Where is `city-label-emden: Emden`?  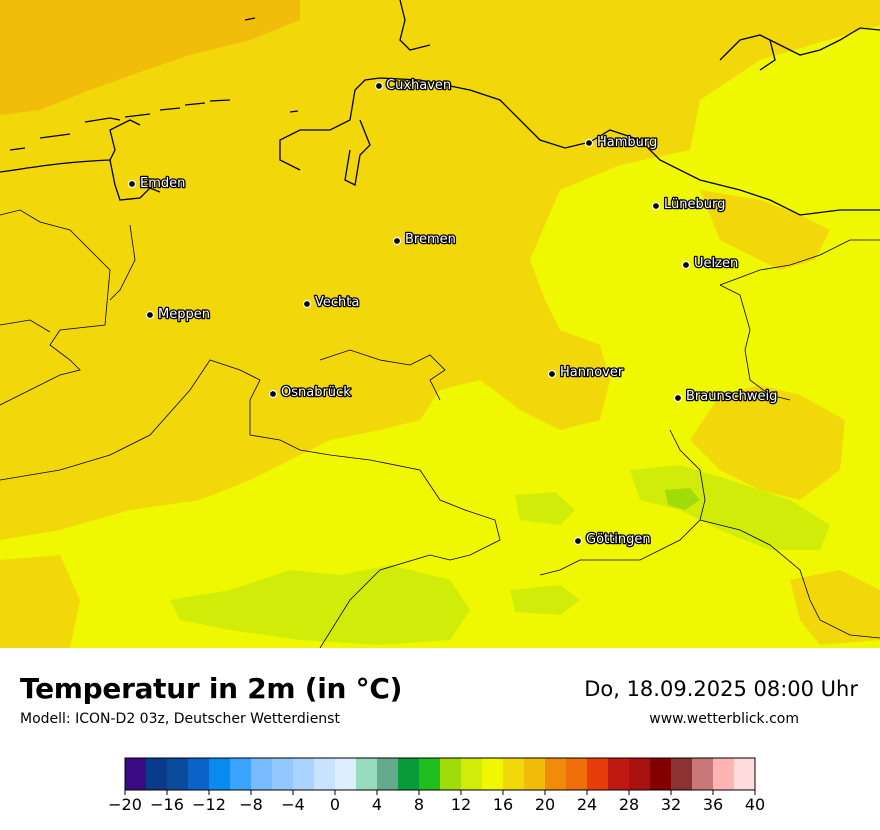 city-label-emden: Emden is located at coordinates (162, 183).